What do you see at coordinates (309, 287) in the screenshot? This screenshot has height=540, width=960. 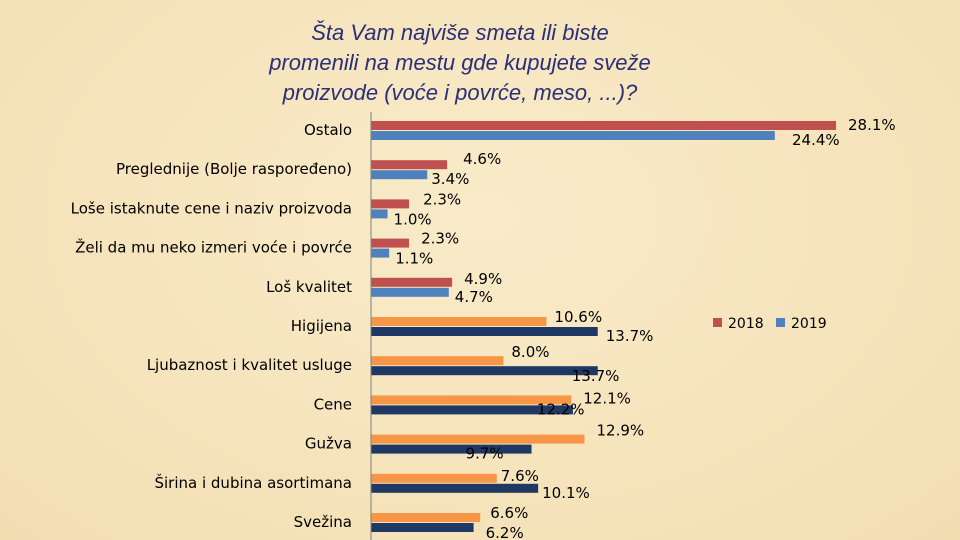 I see `category-label: Loš kvalitet` at bounding box center [309, 287].